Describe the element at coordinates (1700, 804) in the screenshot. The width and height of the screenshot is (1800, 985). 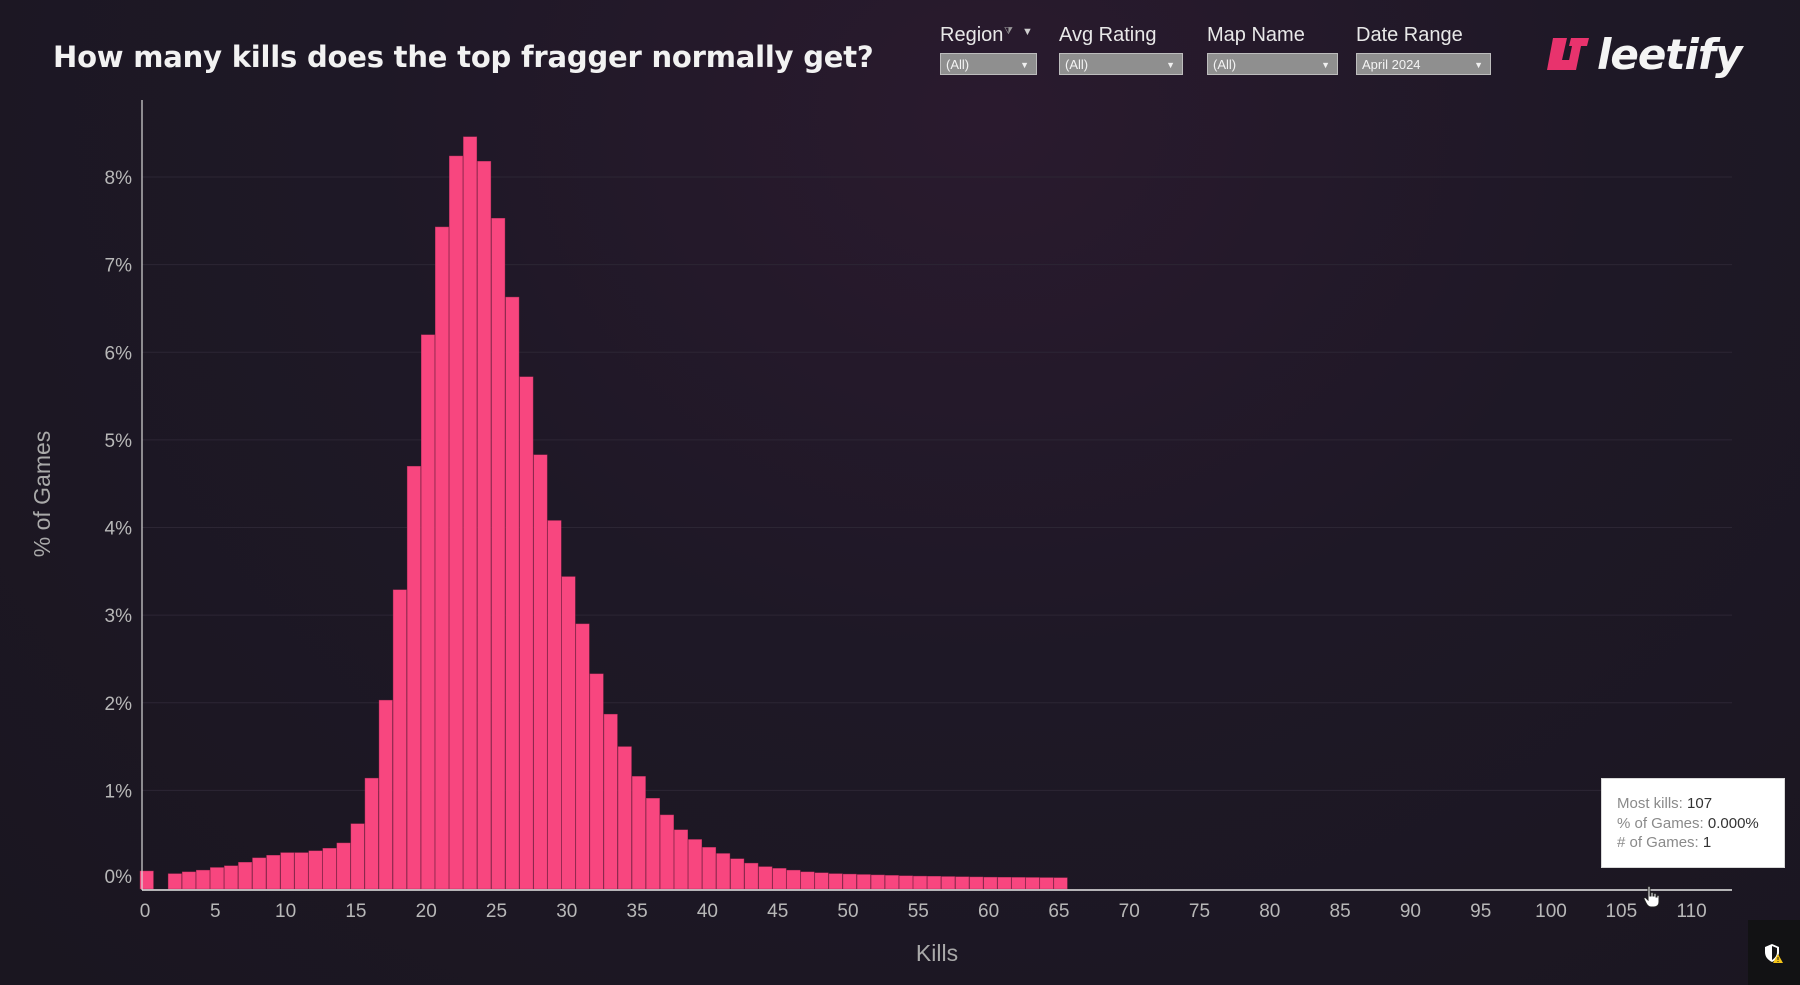
I see `tooltip-row-kills: Most kills: 107` at that location.